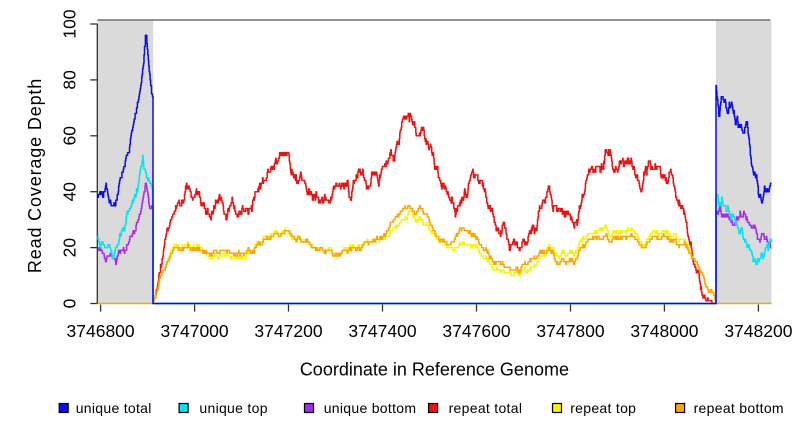  What do you see at coordinates (70, 192) in the screenshot?
I see `svg-text: 40` at bounding box center [70, 192].